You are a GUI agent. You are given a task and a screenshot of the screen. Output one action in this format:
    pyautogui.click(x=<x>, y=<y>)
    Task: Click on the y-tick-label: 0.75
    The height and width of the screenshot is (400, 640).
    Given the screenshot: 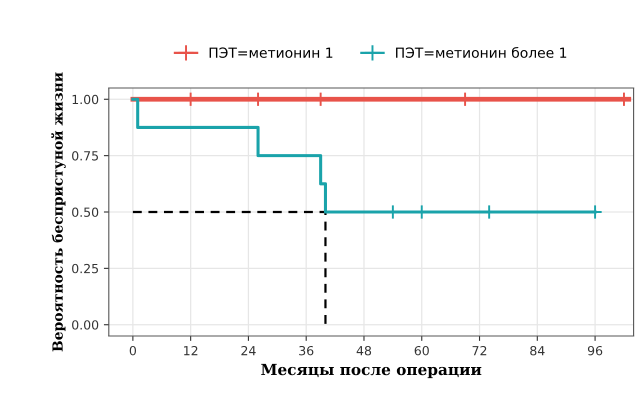 What is the action you would take?
    pyautogui.click(x=85, y=156)
    